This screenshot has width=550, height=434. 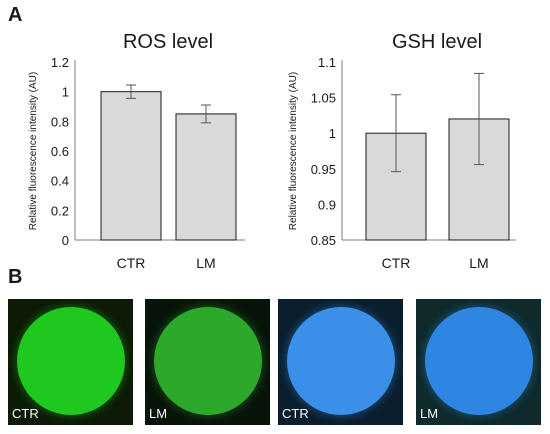 What do you see at coordinates (60, 121) in the screenshot?
I see `ros-y-tick-label: 0.8` at bounding box center [60, 121].